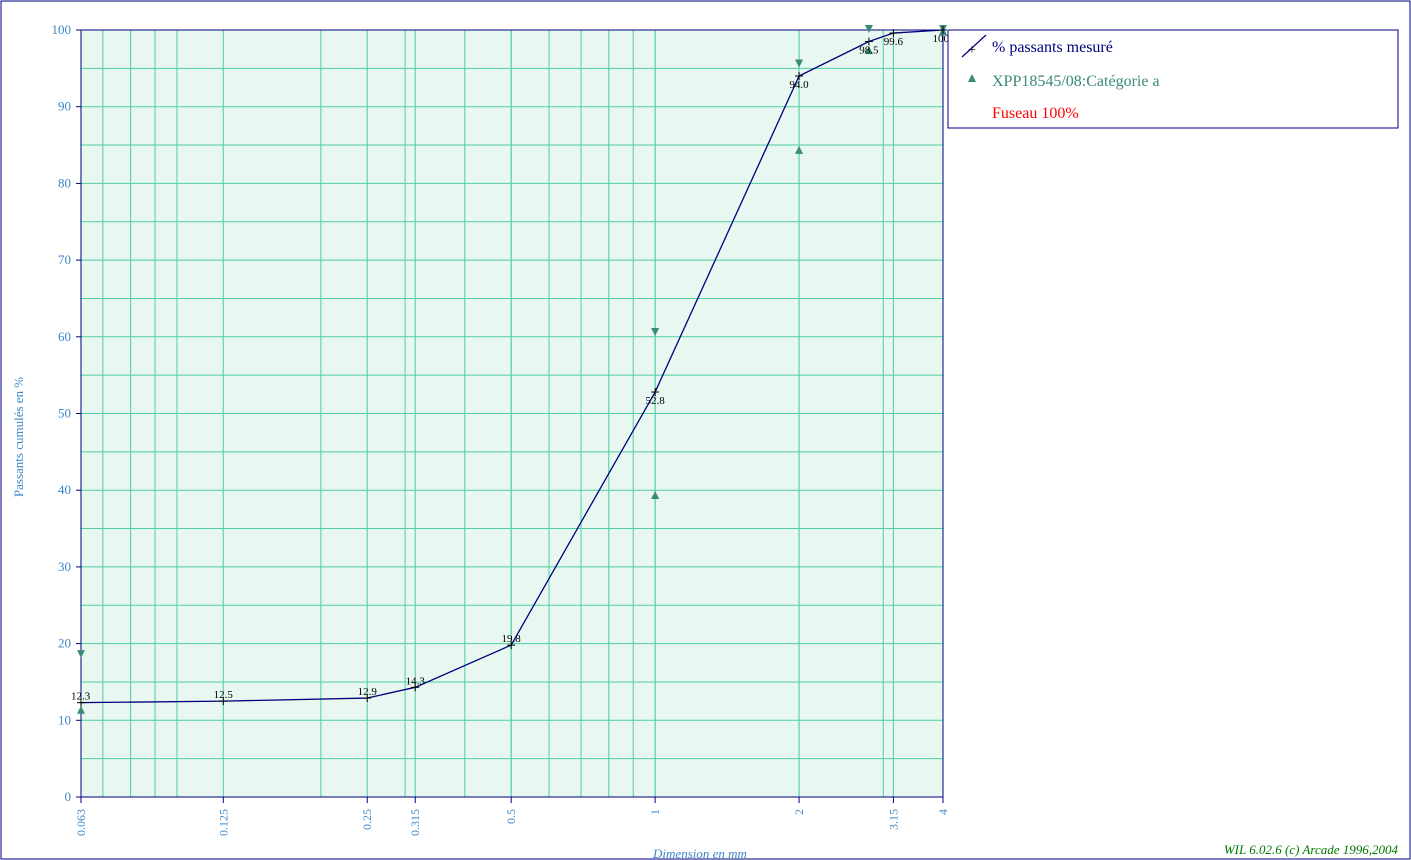  Describe the element at coordinates (655, 401) in the screenshot. I see `data-label: 52.8` at that location.